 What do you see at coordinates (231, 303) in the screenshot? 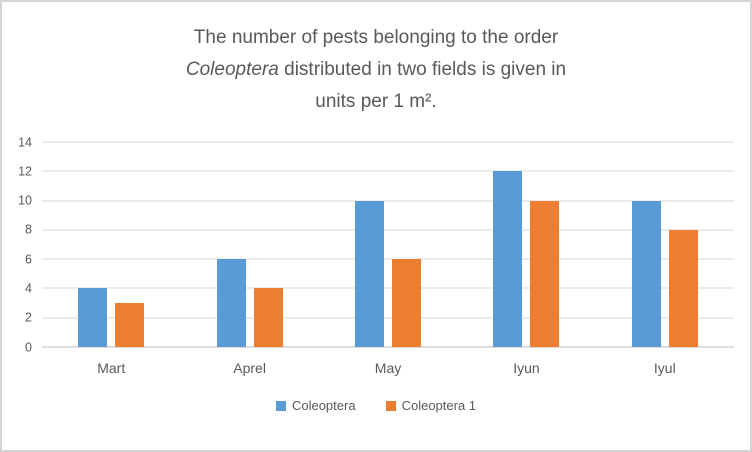
I see `bar-coleoptera-aprel` at bounding box center [231, 303].